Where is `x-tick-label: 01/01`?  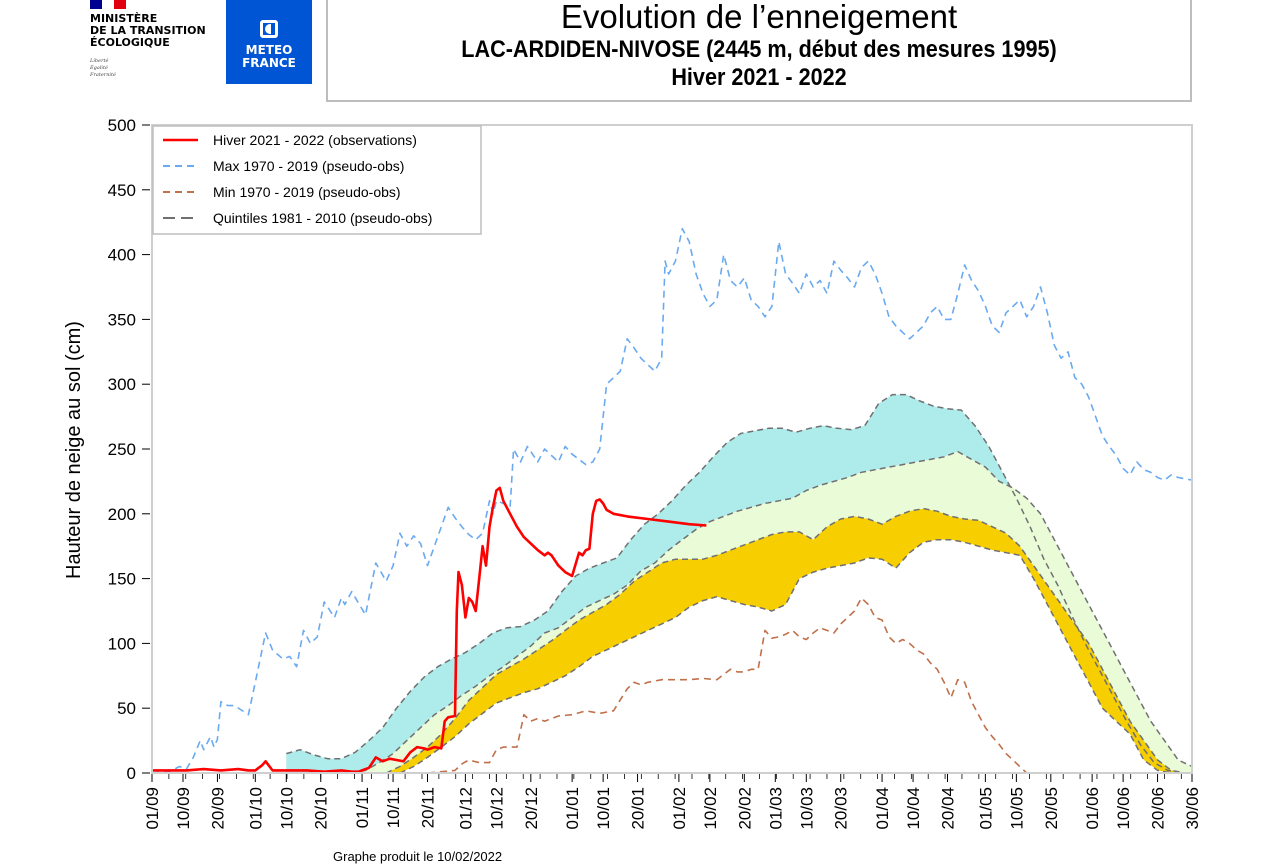 x-tick-label: 01/01 is located at coordinates (572, 808).